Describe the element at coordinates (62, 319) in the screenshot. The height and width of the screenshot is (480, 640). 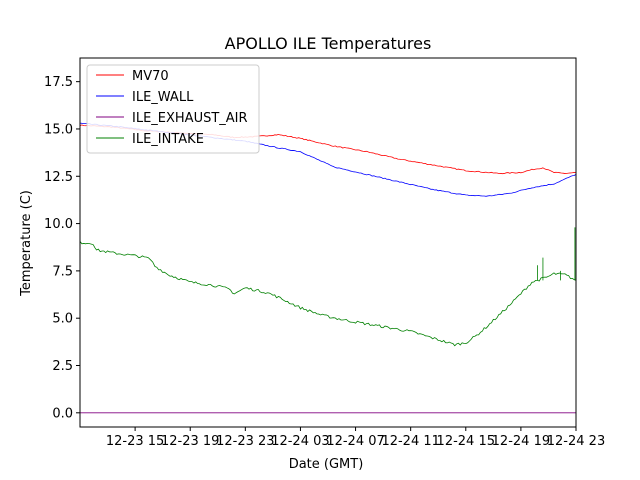
I see `y-tick-label: 5.0` at that location.